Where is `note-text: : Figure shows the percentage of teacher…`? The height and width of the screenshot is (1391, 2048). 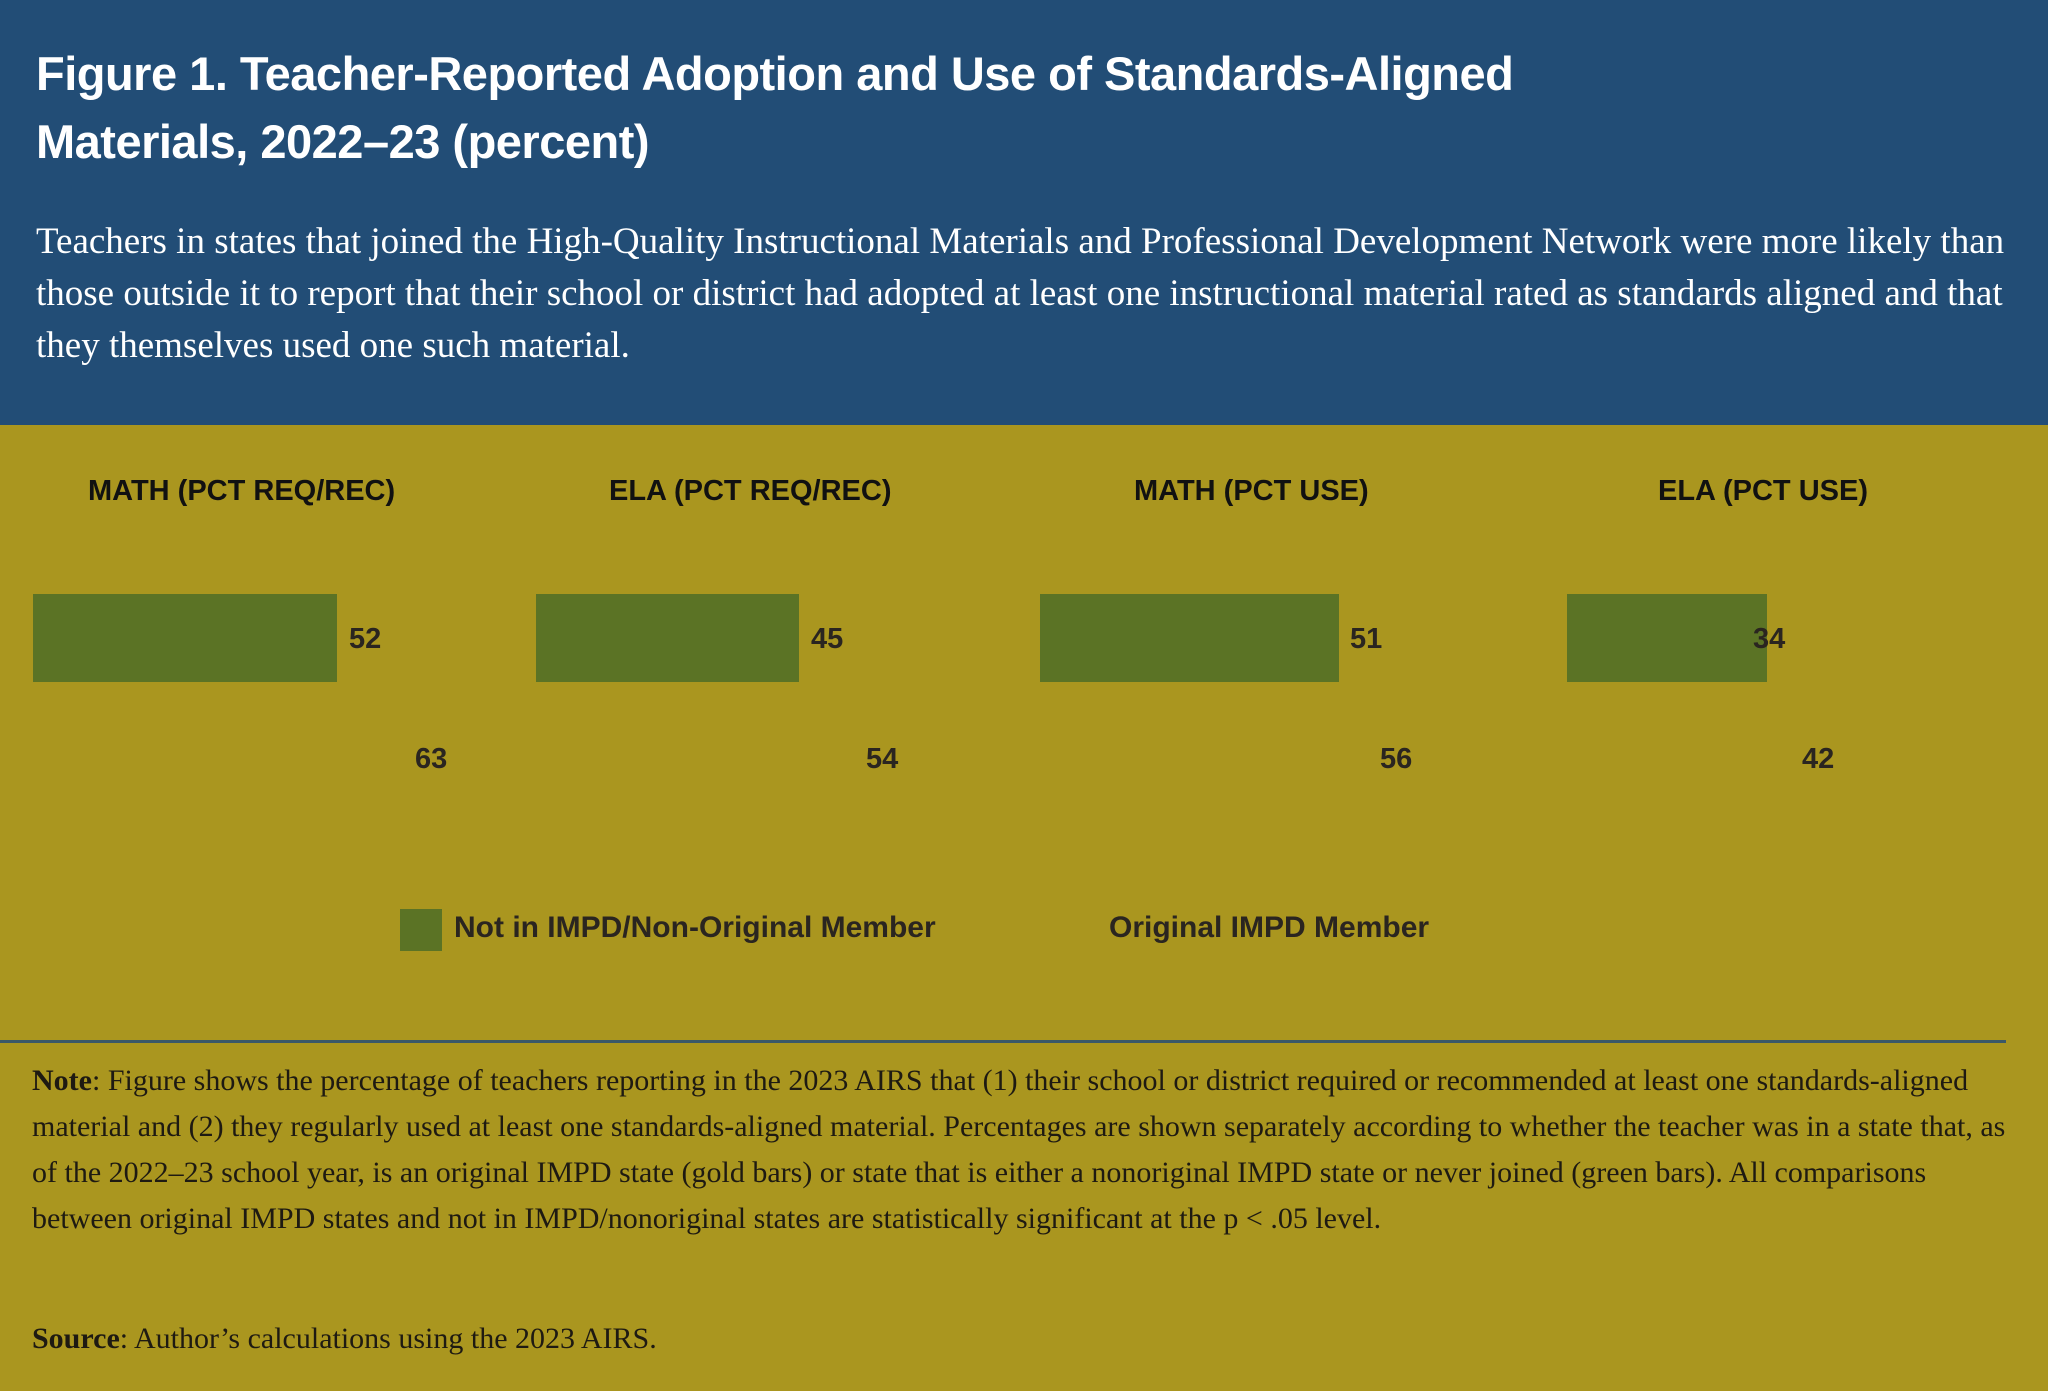
note-text: : Figure shows the percentage of teacher… is located at coordinates (1019, 1149).